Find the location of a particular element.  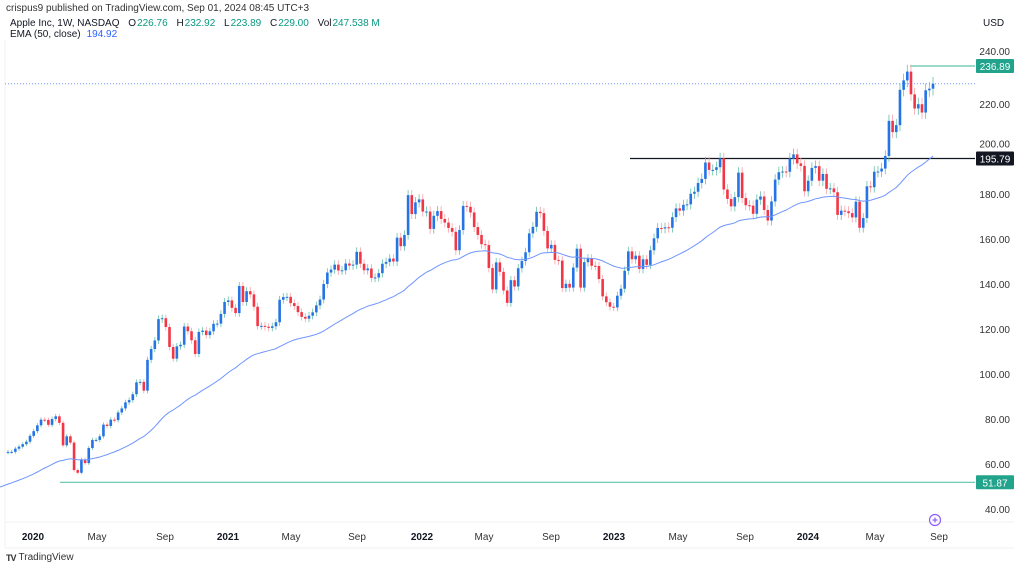

high-label: H is located at coordinates (180, 23).